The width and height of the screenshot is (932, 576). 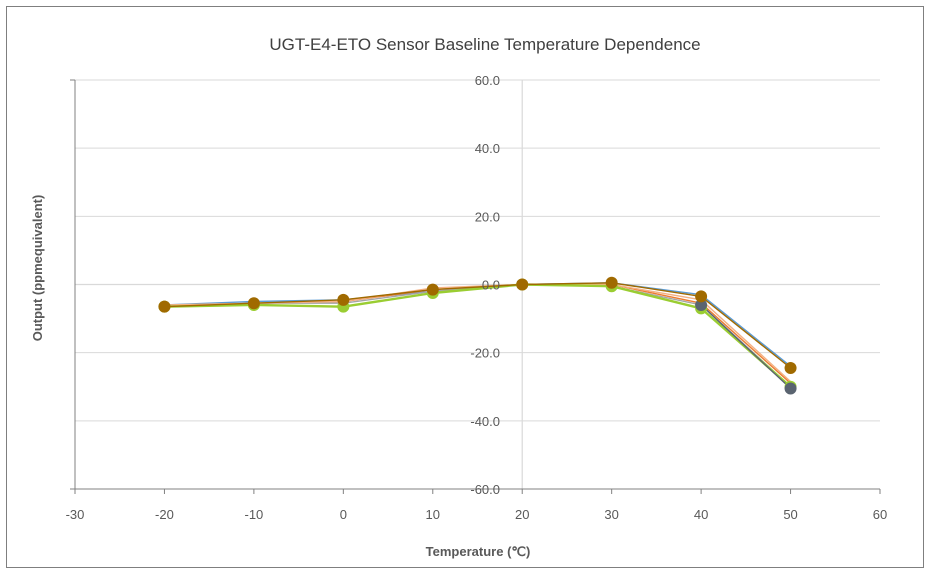 What do you see at coordinates (164, 514) in the screenshot?
I see `x-tick-label: -20` at bounding box center [164, 514].